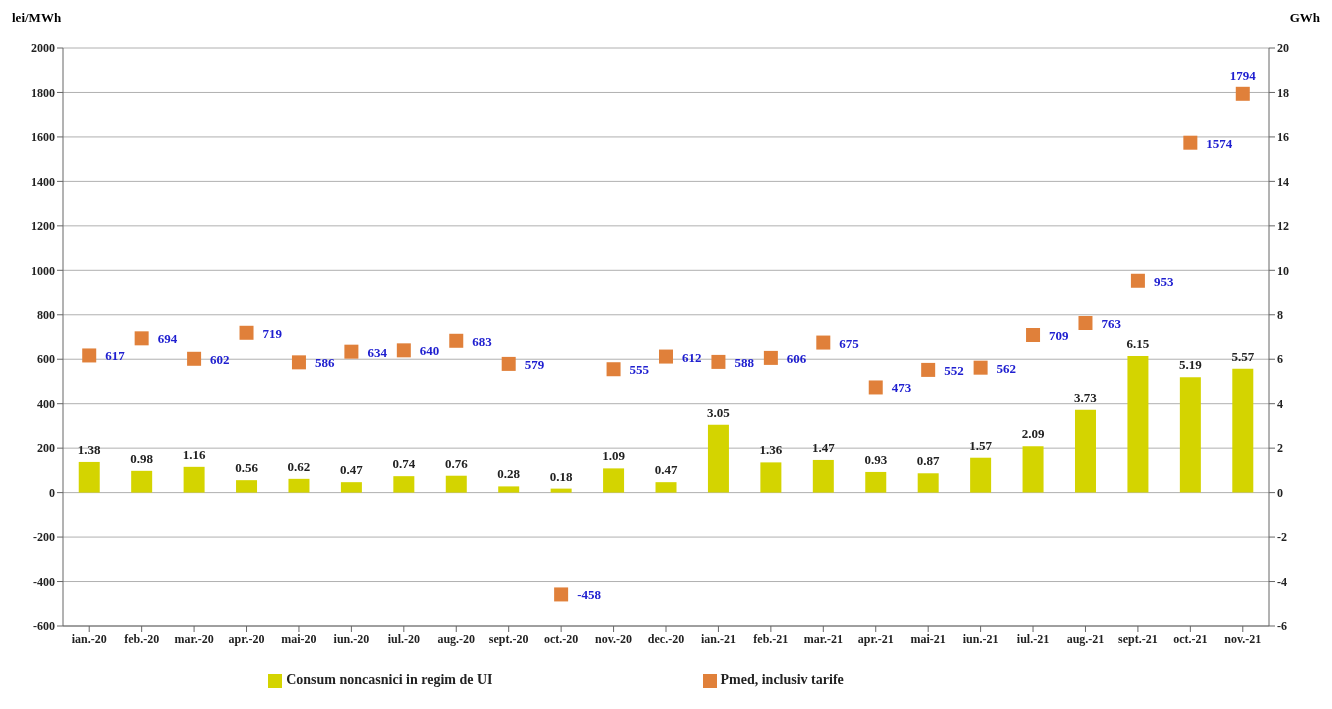  Describe the element at coordinates (403, 638) in the screenshot. I see `x-tick-label: iul.-20` at that location.